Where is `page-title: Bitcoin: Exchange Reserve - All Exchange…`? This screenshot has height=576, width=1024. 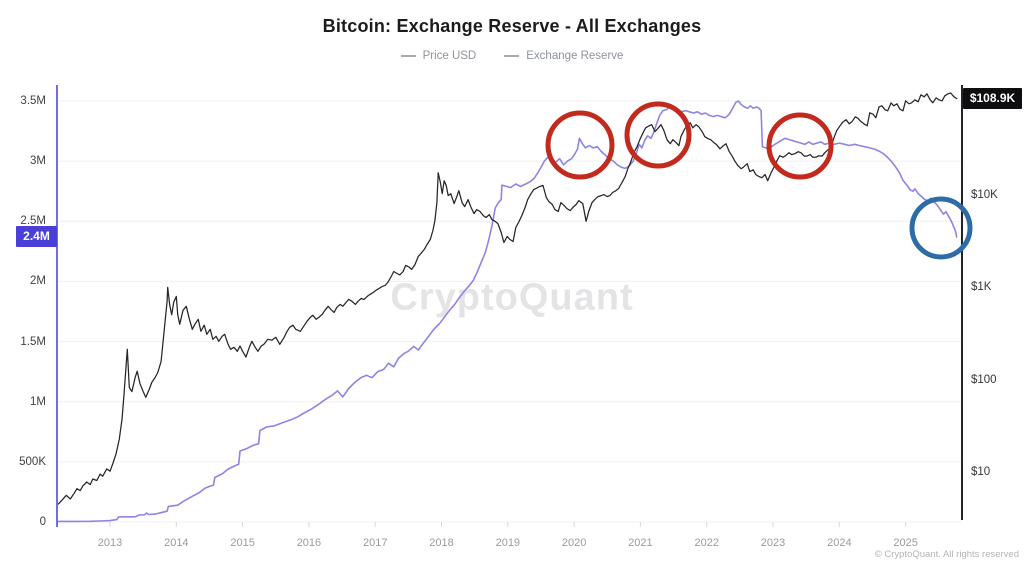
page-title: Bitcoin: Exchange Reserve - All Exchange… is located at coordinates (512, 26).